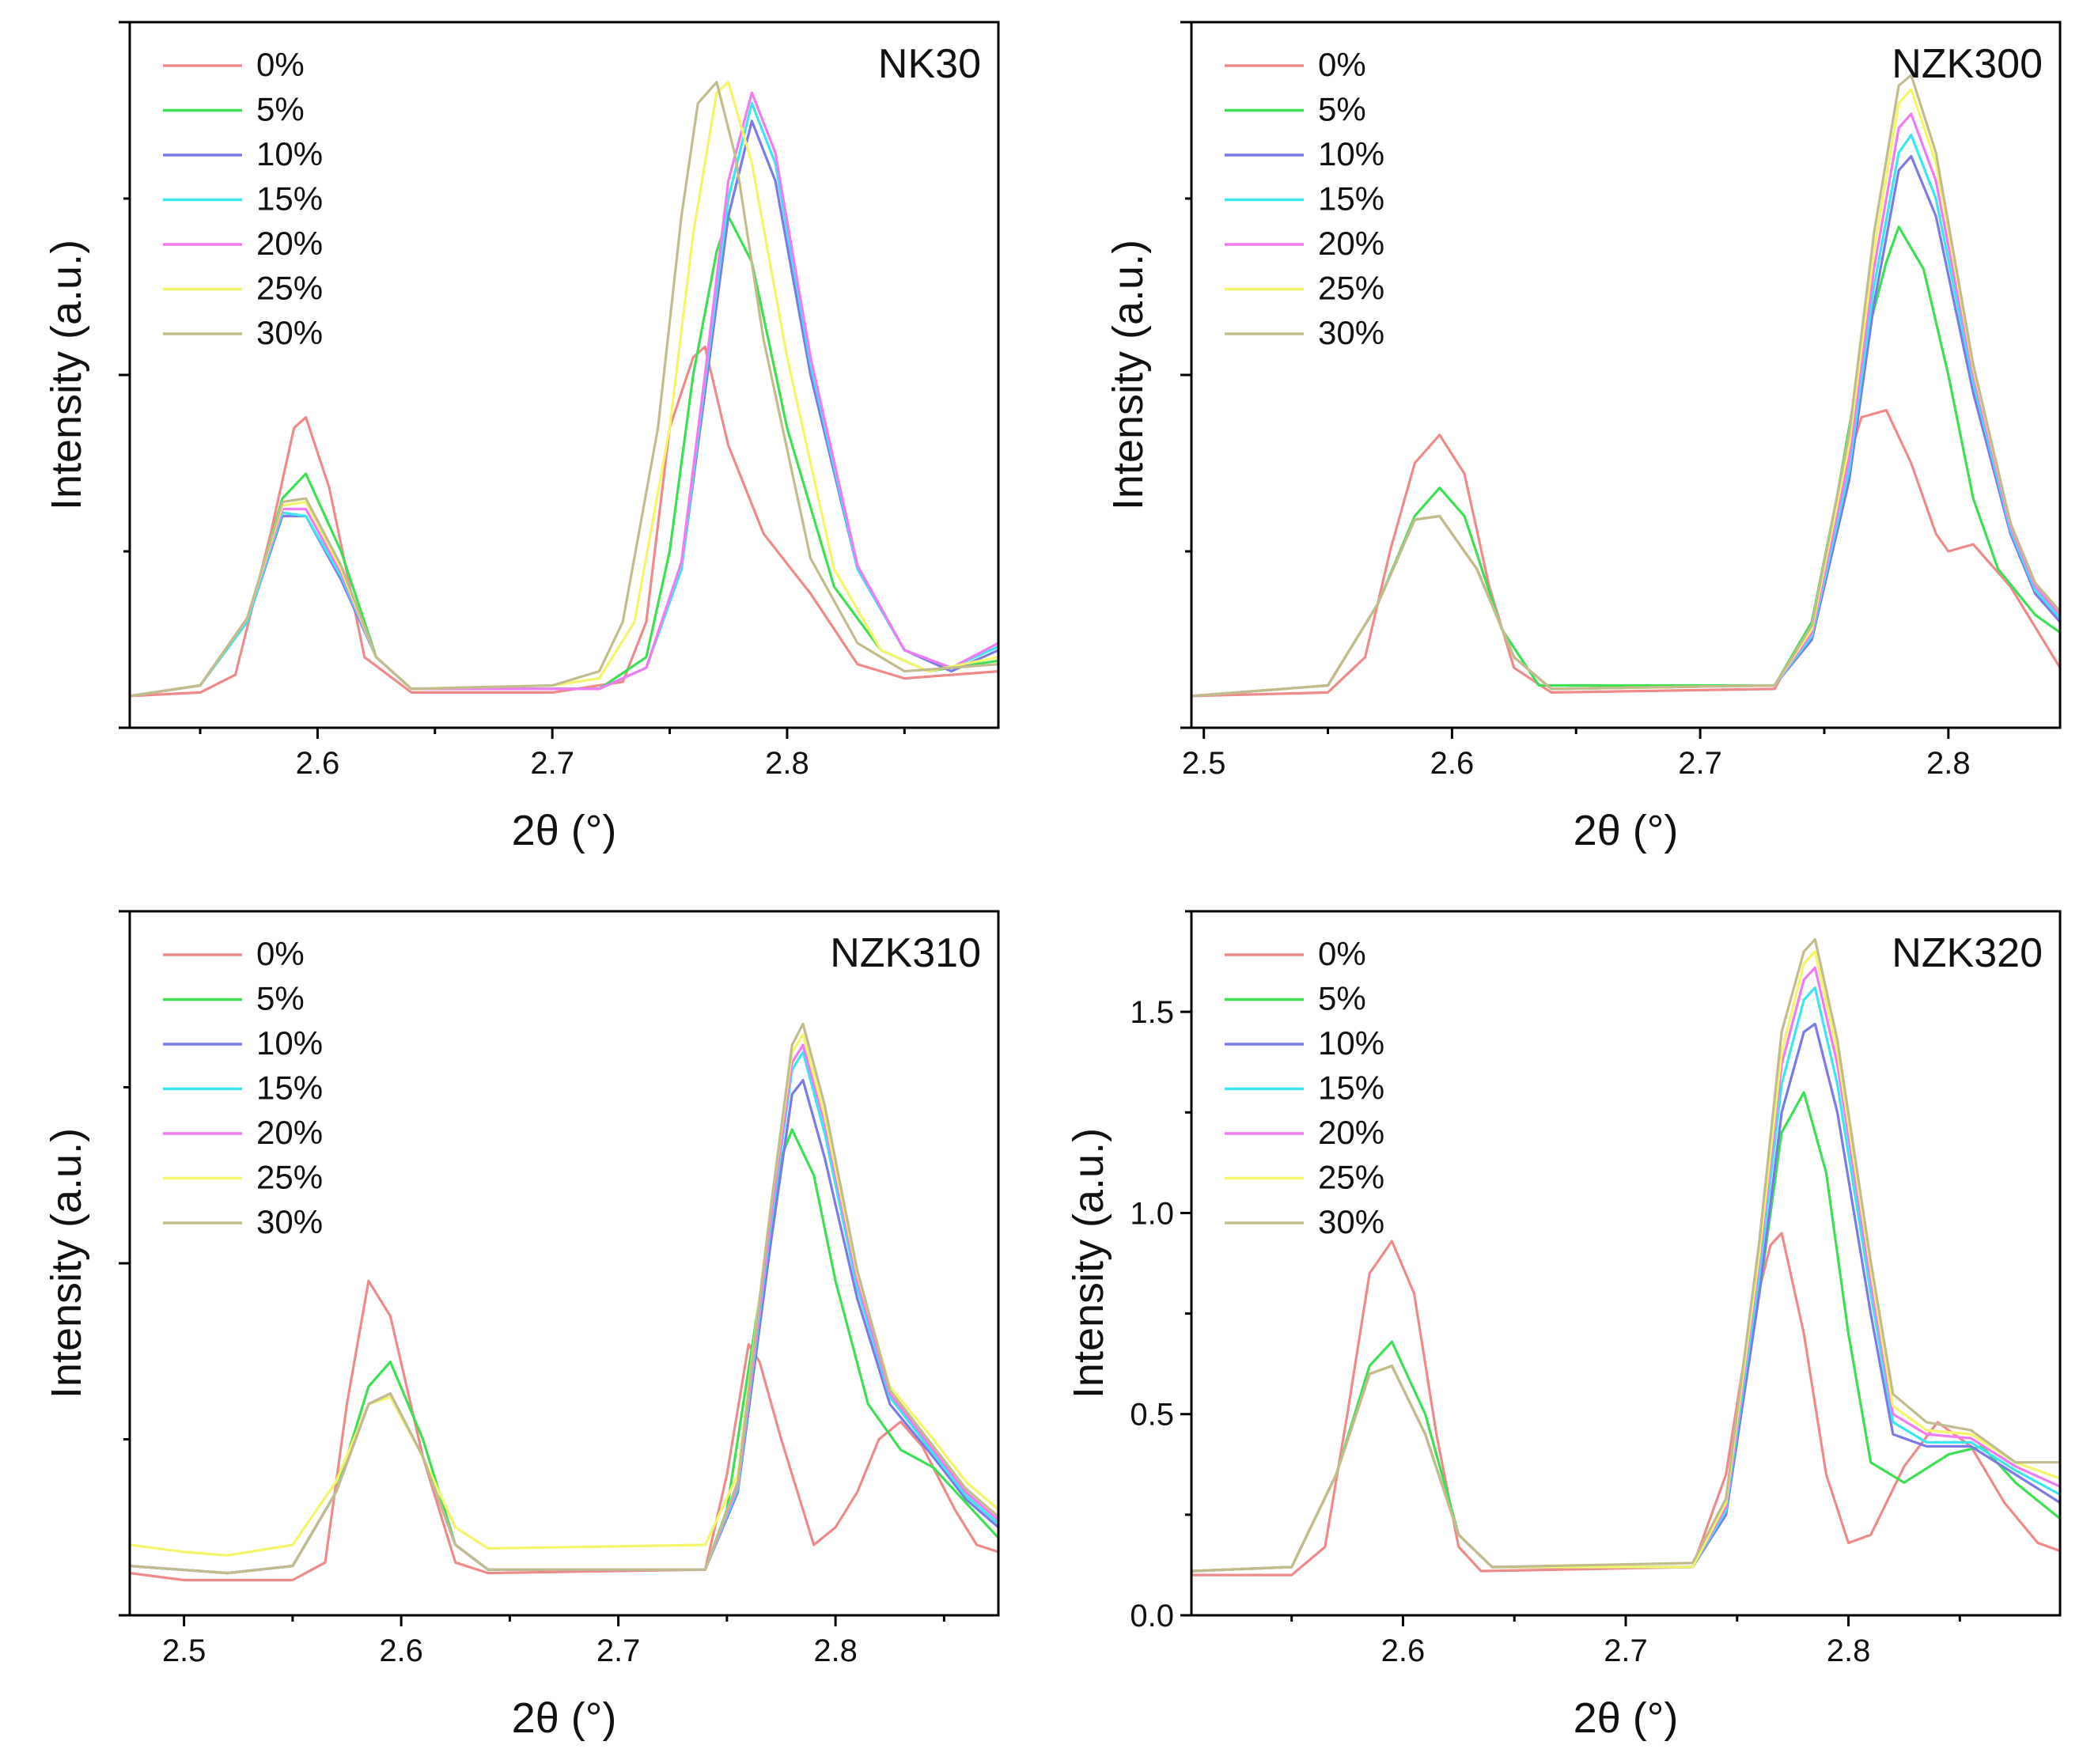 This screenshot has height=1764, width=2083. What do you see at coordinates (1152, 1213) in the screenshot?
I see `y-tick-label: 1.0` at bounding box center [1152, 1213].